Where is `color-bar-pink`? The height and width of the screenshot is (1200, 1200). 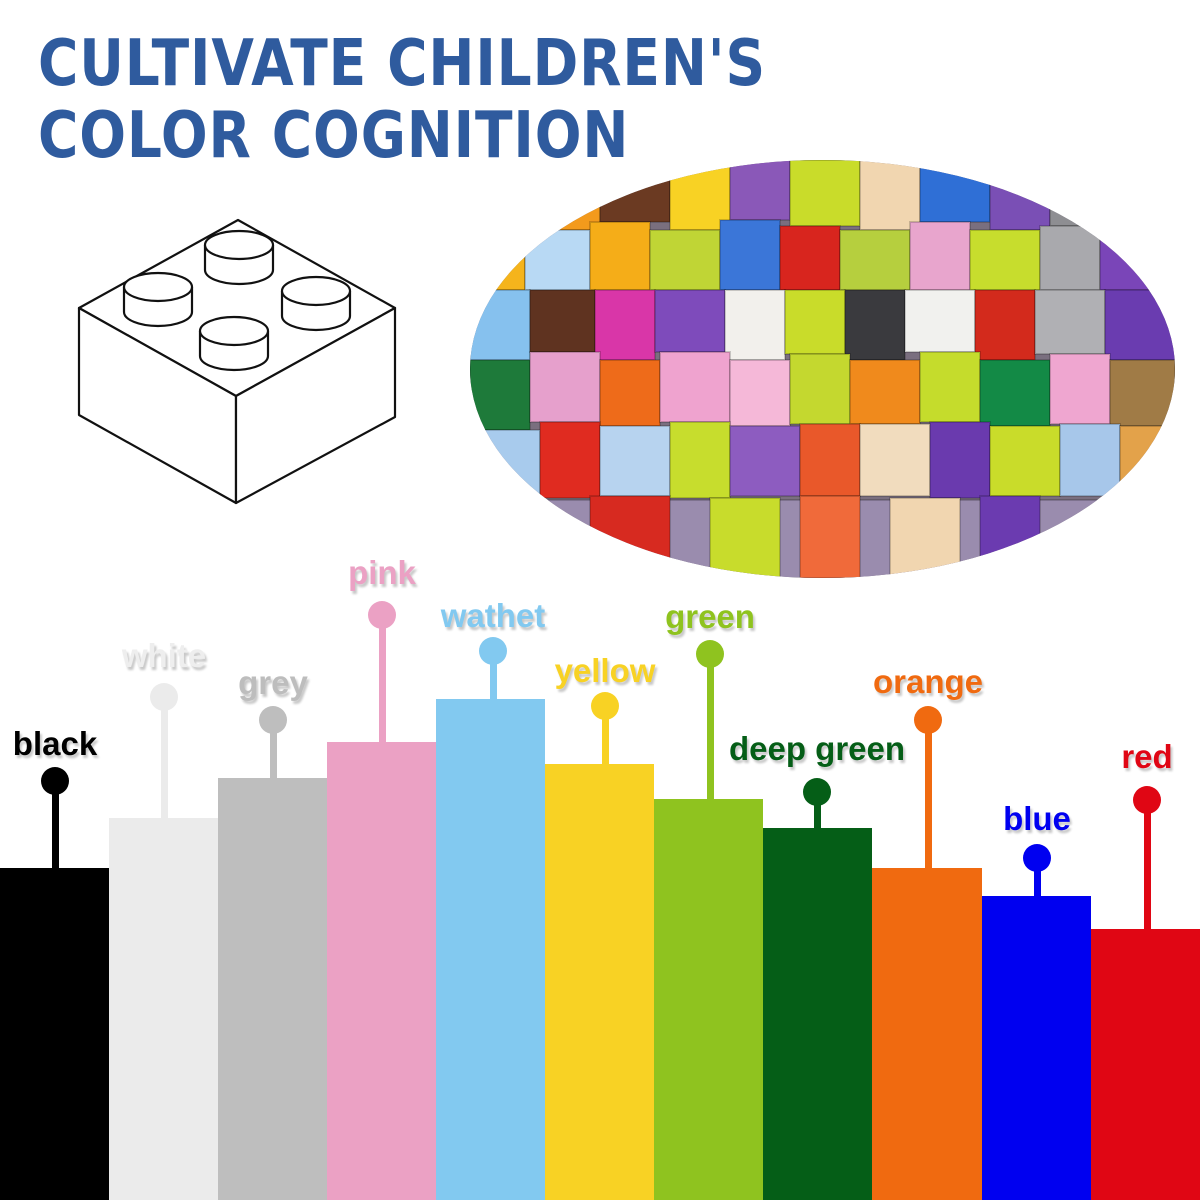
color-bar-pink is located at coordinates (381, 971).